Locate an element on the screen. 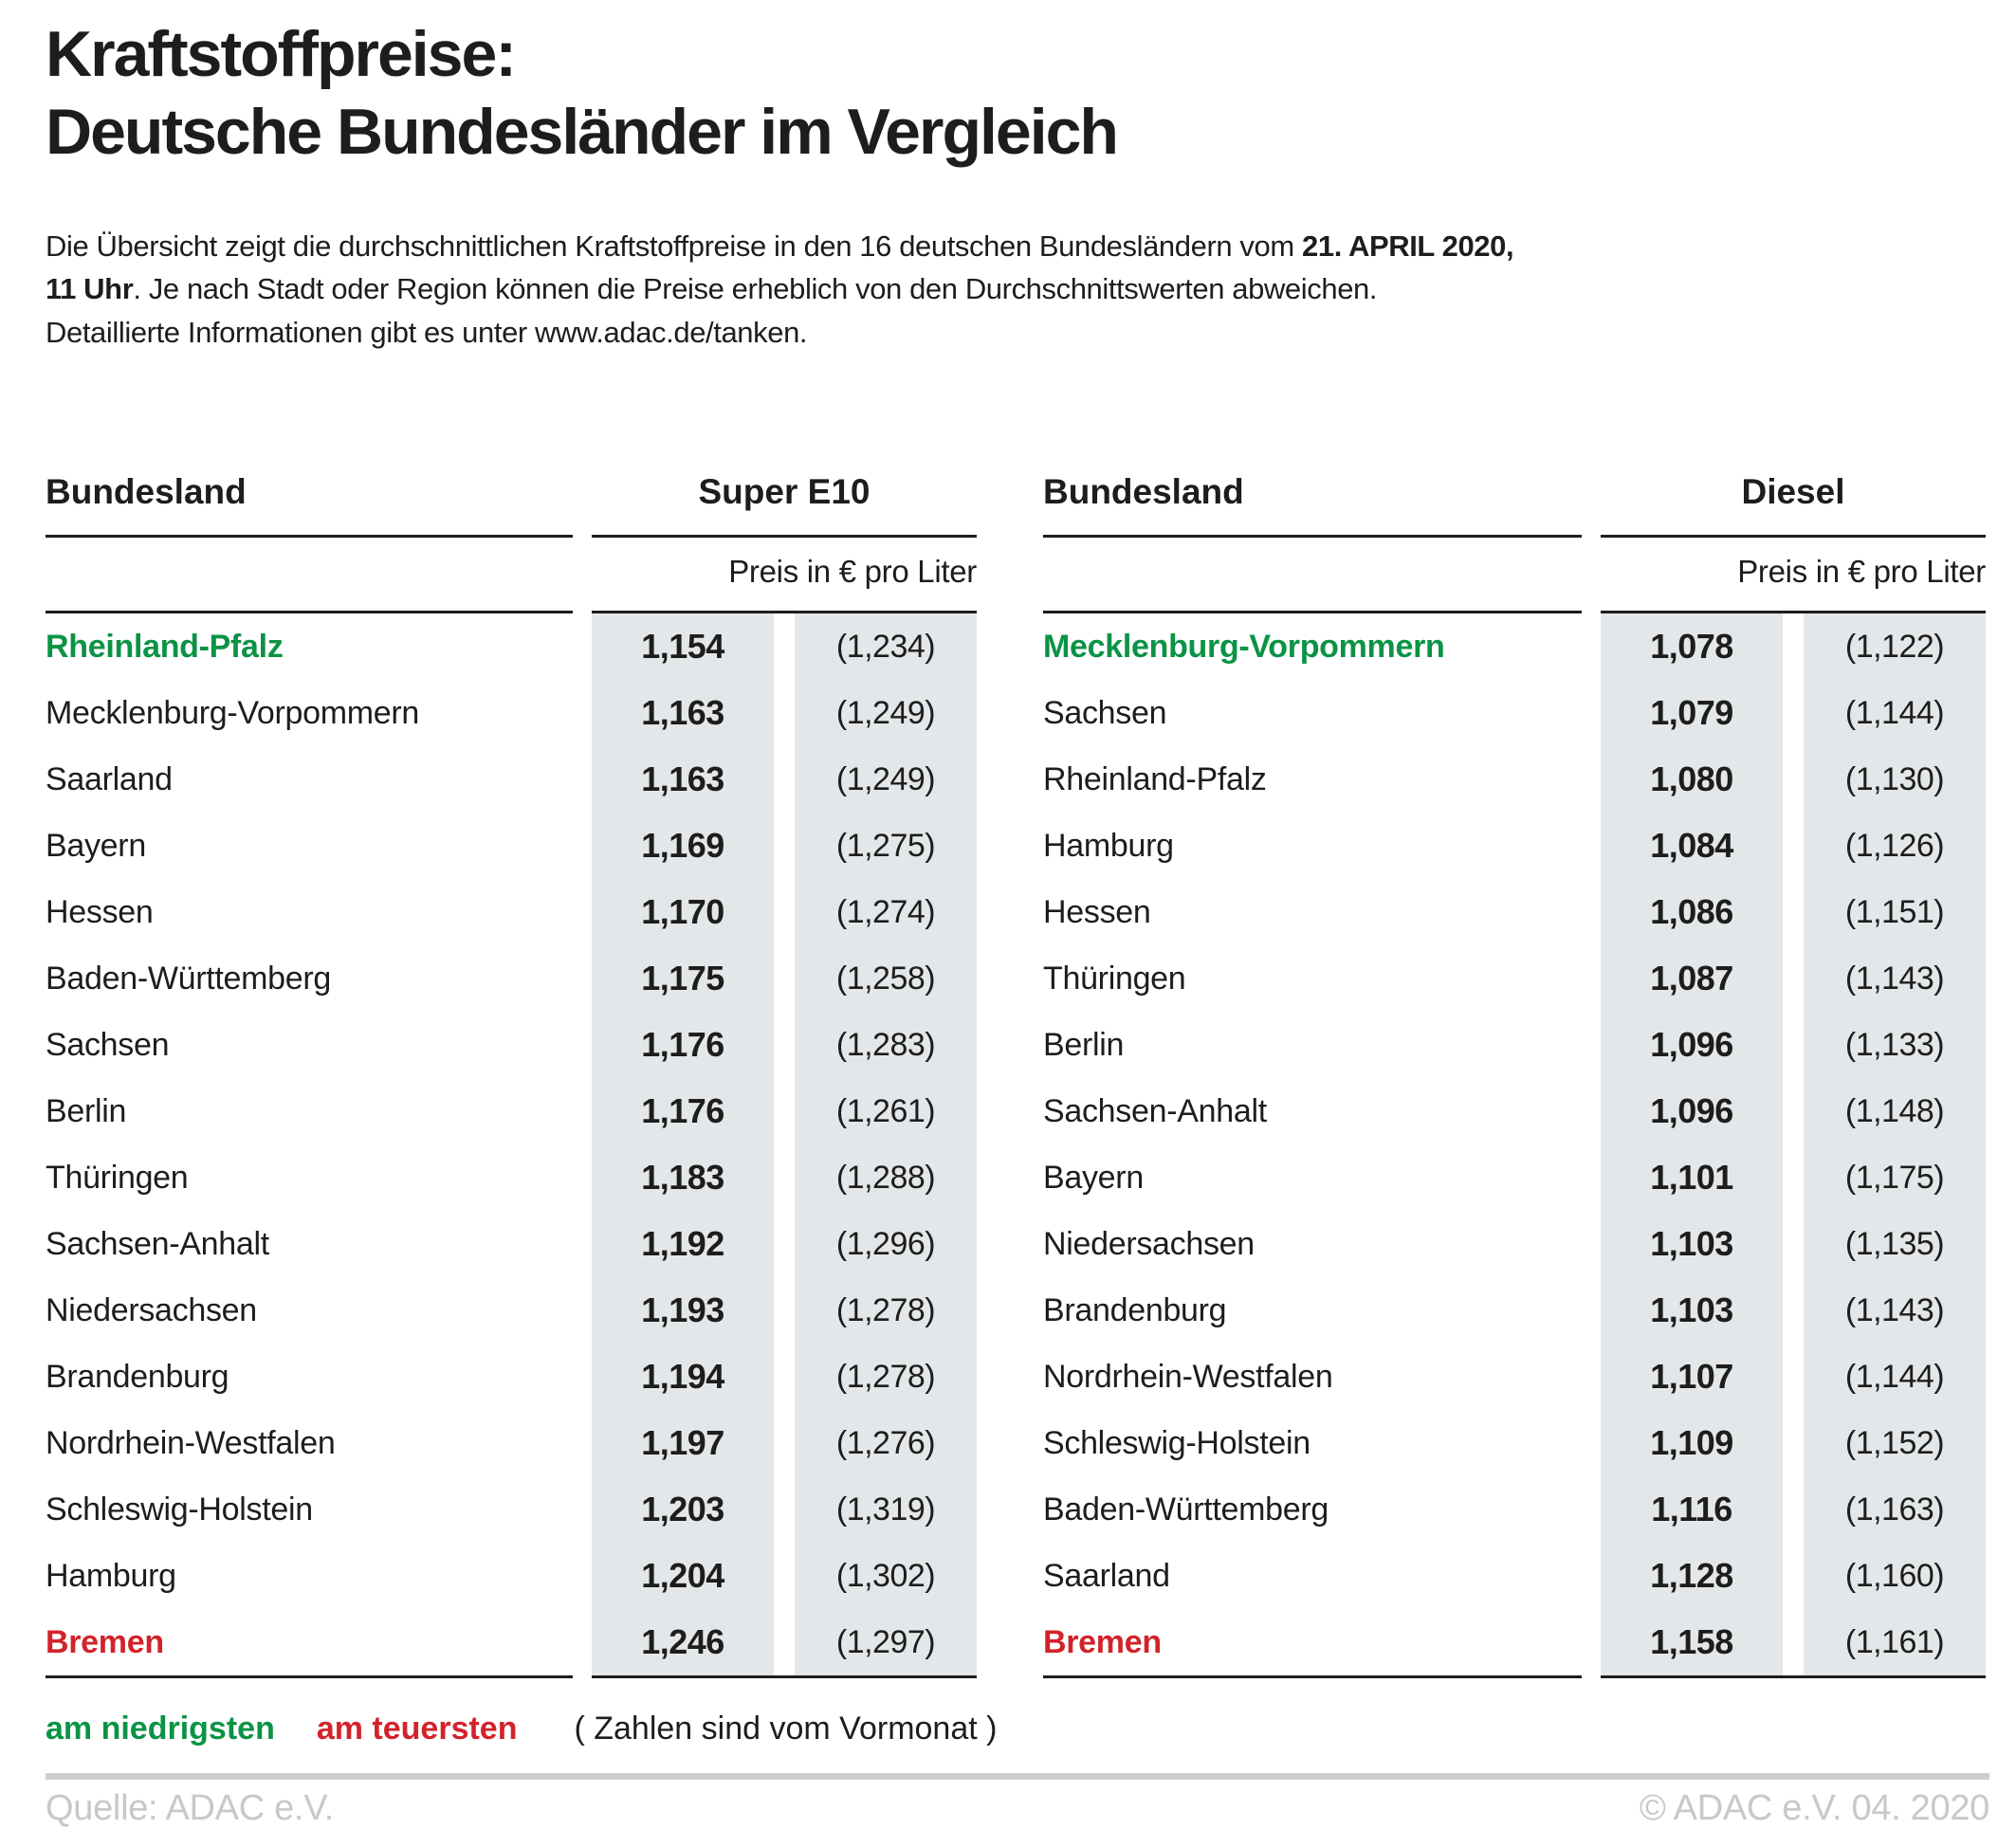 The width and height of the screenshot is (2016, 1848). table-row: Sachsen 1,079 (1,144) is located at coordinates (1514, 713).